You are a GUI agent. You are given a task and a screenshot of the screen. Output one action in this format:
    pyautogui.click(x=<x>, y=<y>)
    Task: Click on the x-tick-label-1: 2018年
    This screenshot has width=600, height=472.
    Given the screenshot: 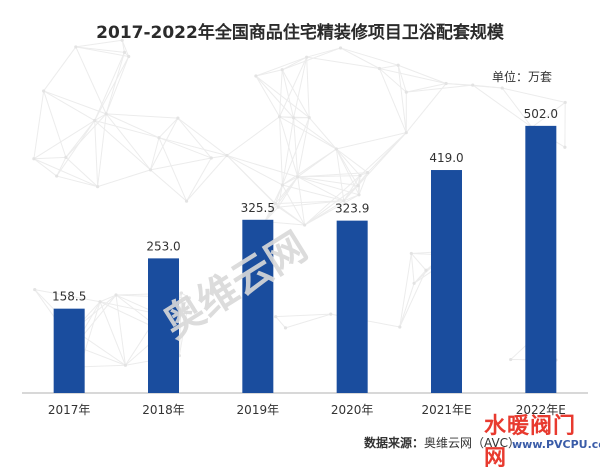 What is the action you would take?
    pyautogui.click(x=163, y=410)
    